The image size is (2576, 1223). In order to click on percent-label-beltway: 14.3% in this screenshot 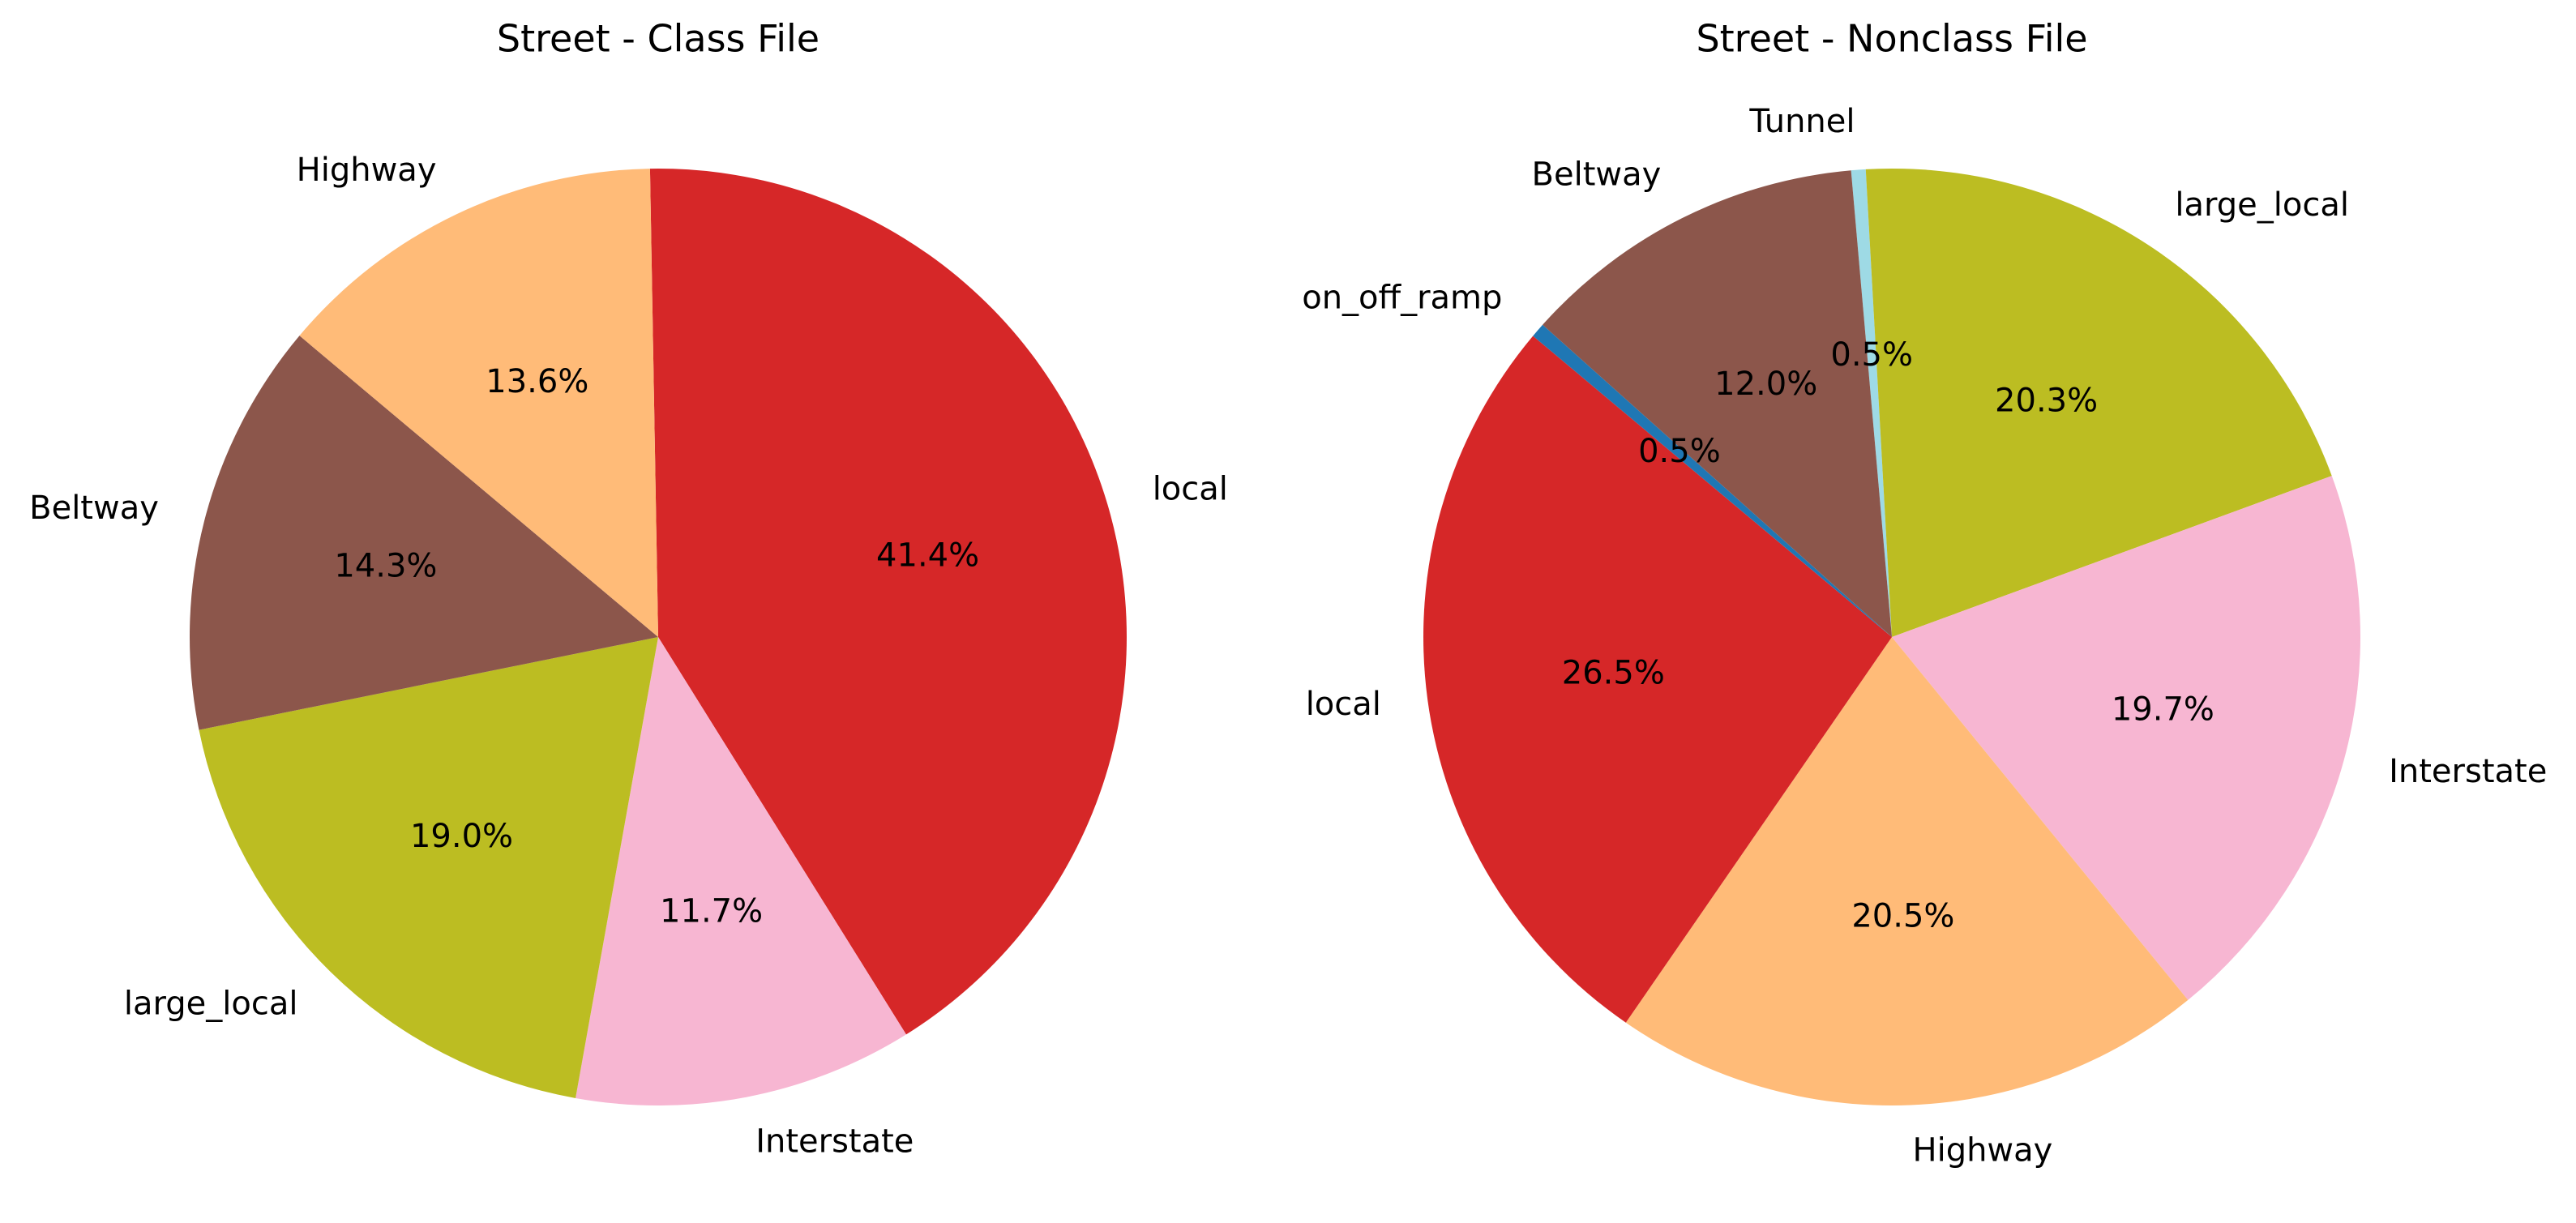, I will do `click(385, 565)`.